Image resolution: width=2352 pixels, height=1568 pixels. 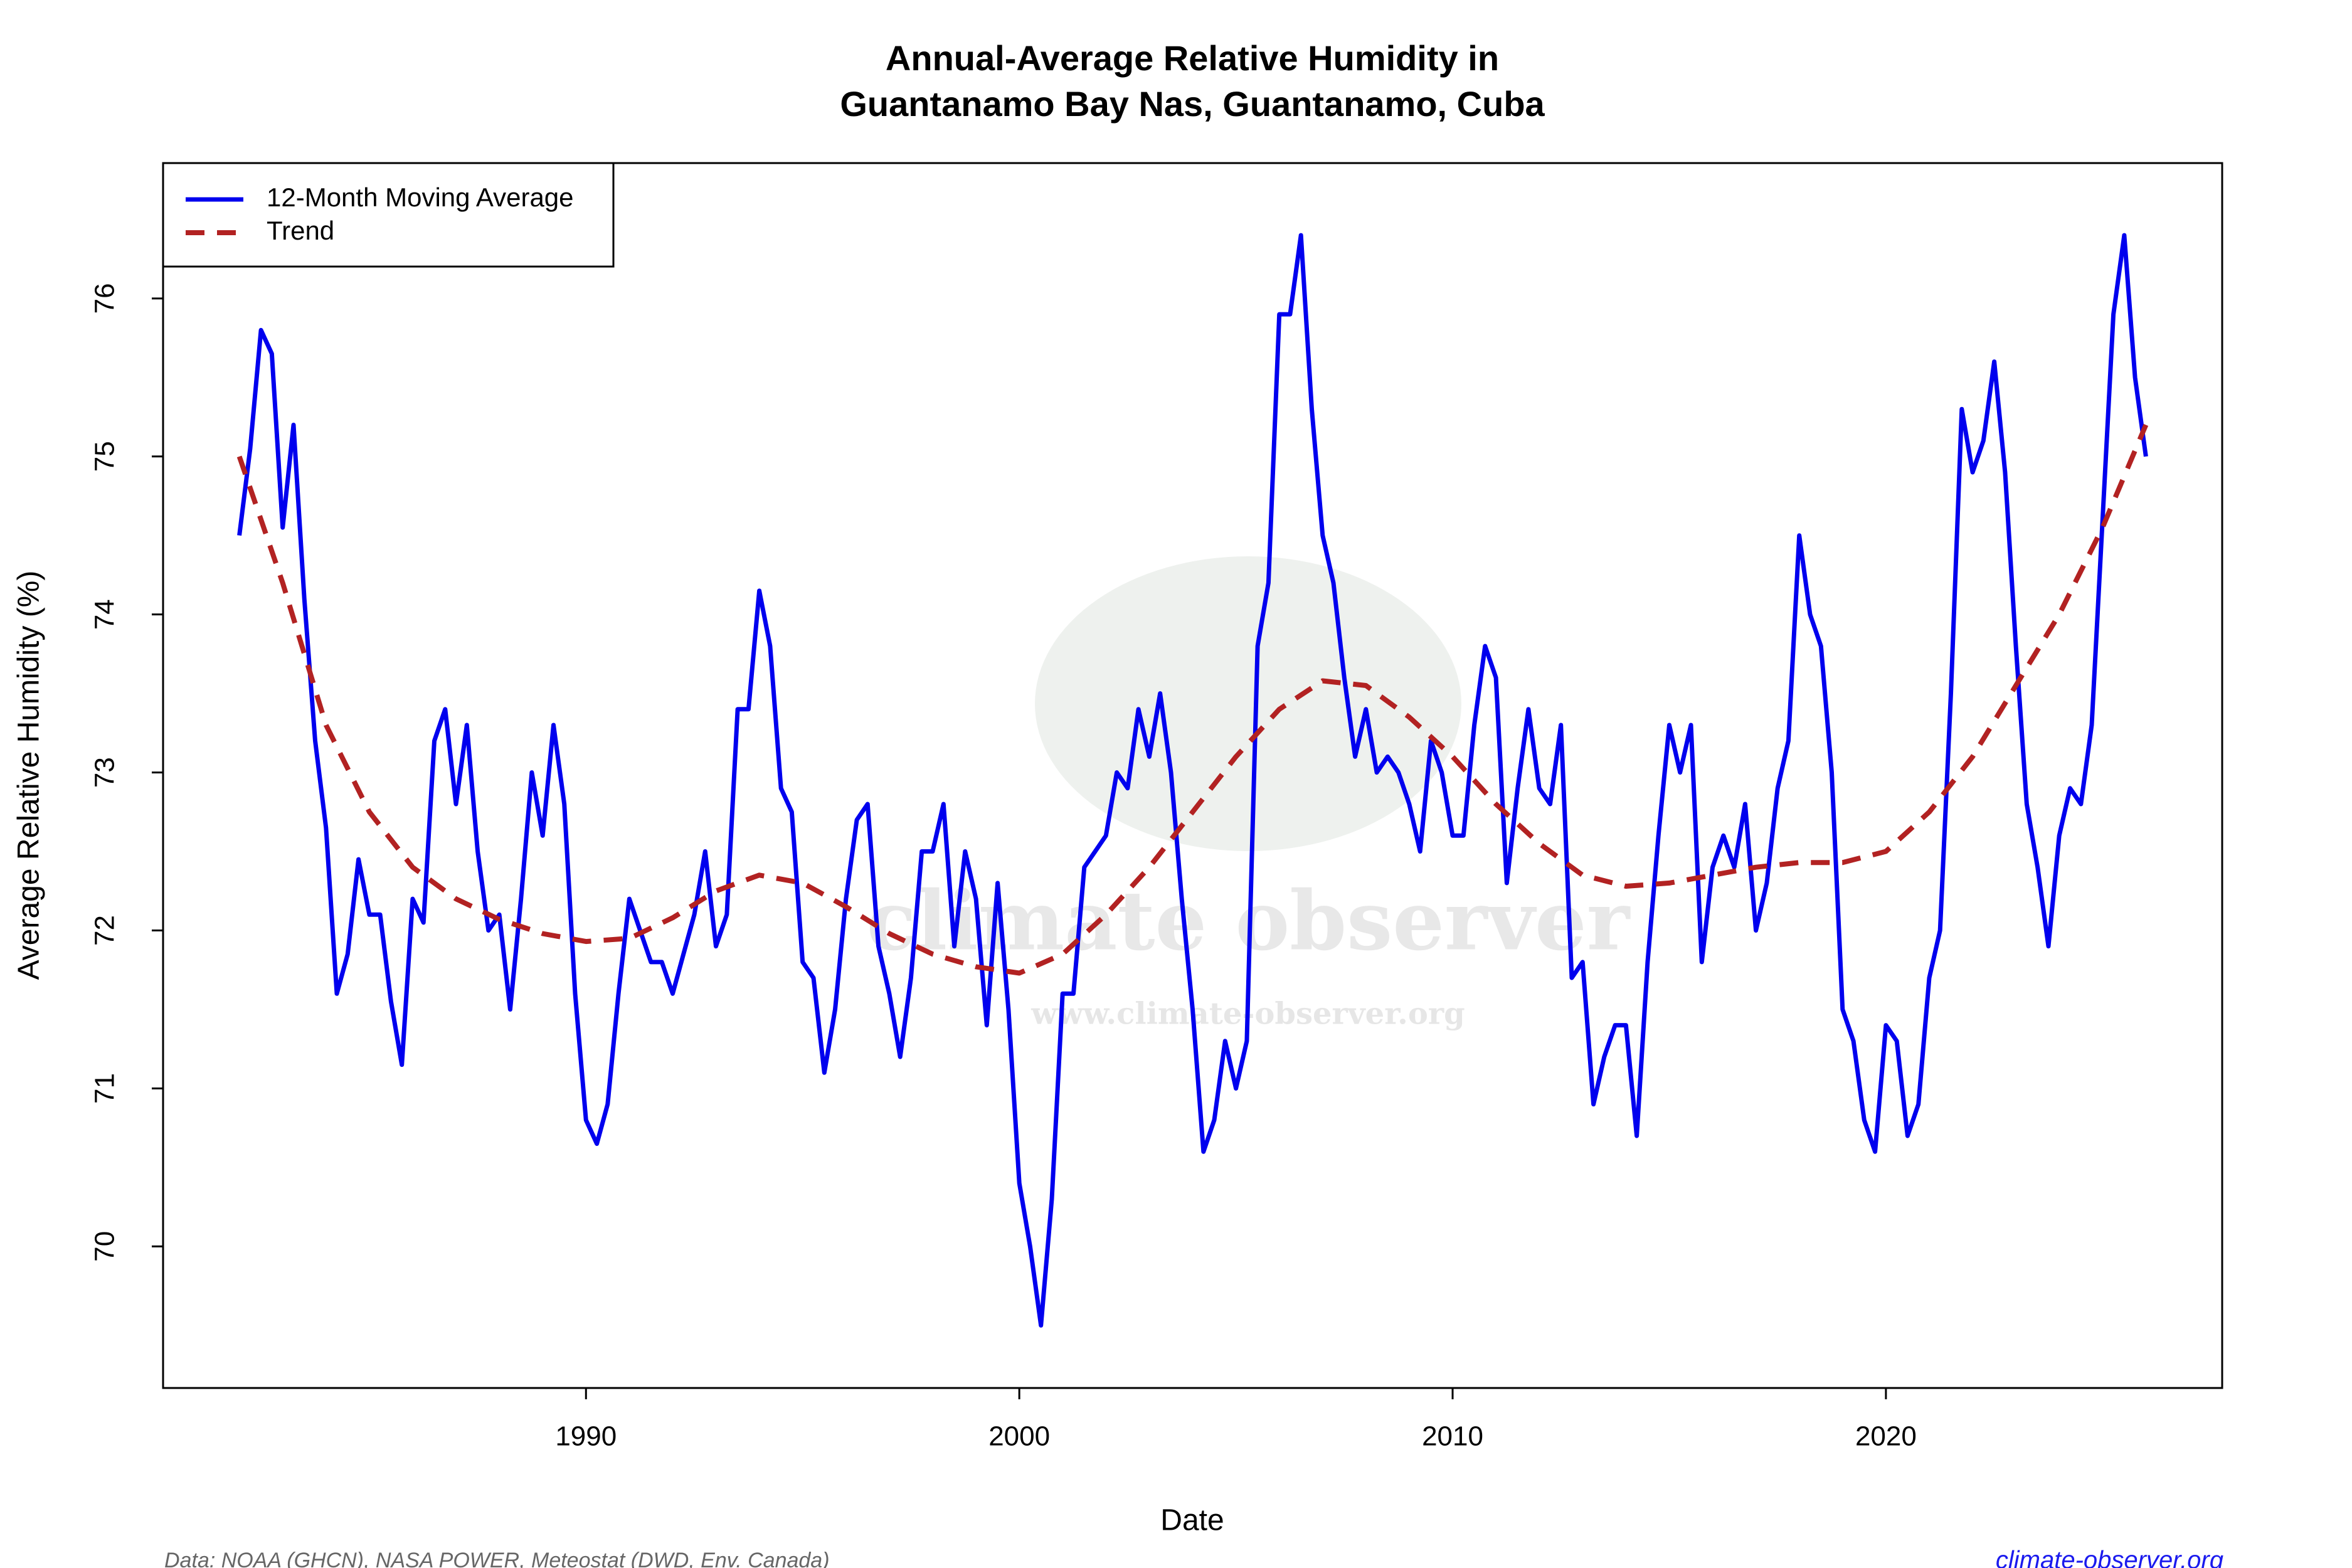 I want to click on chart-title: Guantanamo Bay Nas, Guantanamo, Cuba, so click(x=1192, y=104).